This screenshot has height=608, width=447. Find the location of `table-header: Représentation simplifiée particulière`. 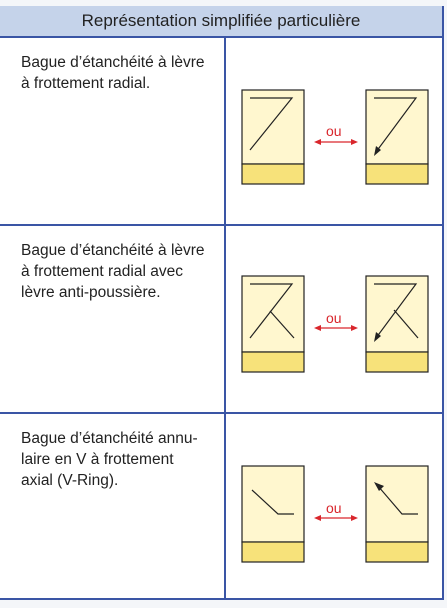

table-header: Représentation simplifiée particulière is located at coordinates (221, 22).